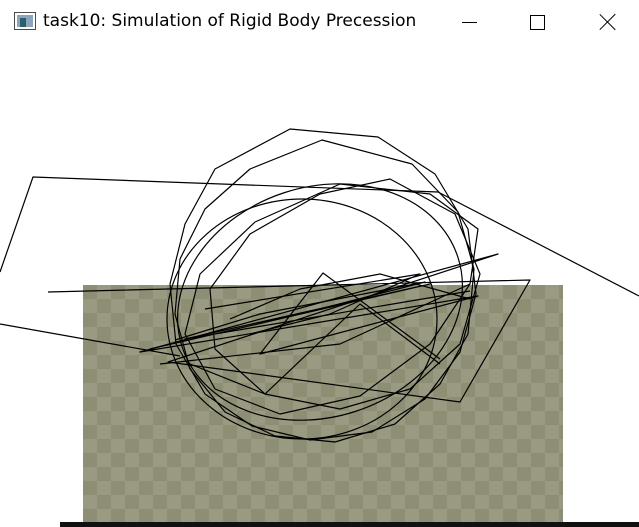  Describe the element at coordinates (90, 340) in the screenshot. I see `tilted-plane-lower-edge` at that location.